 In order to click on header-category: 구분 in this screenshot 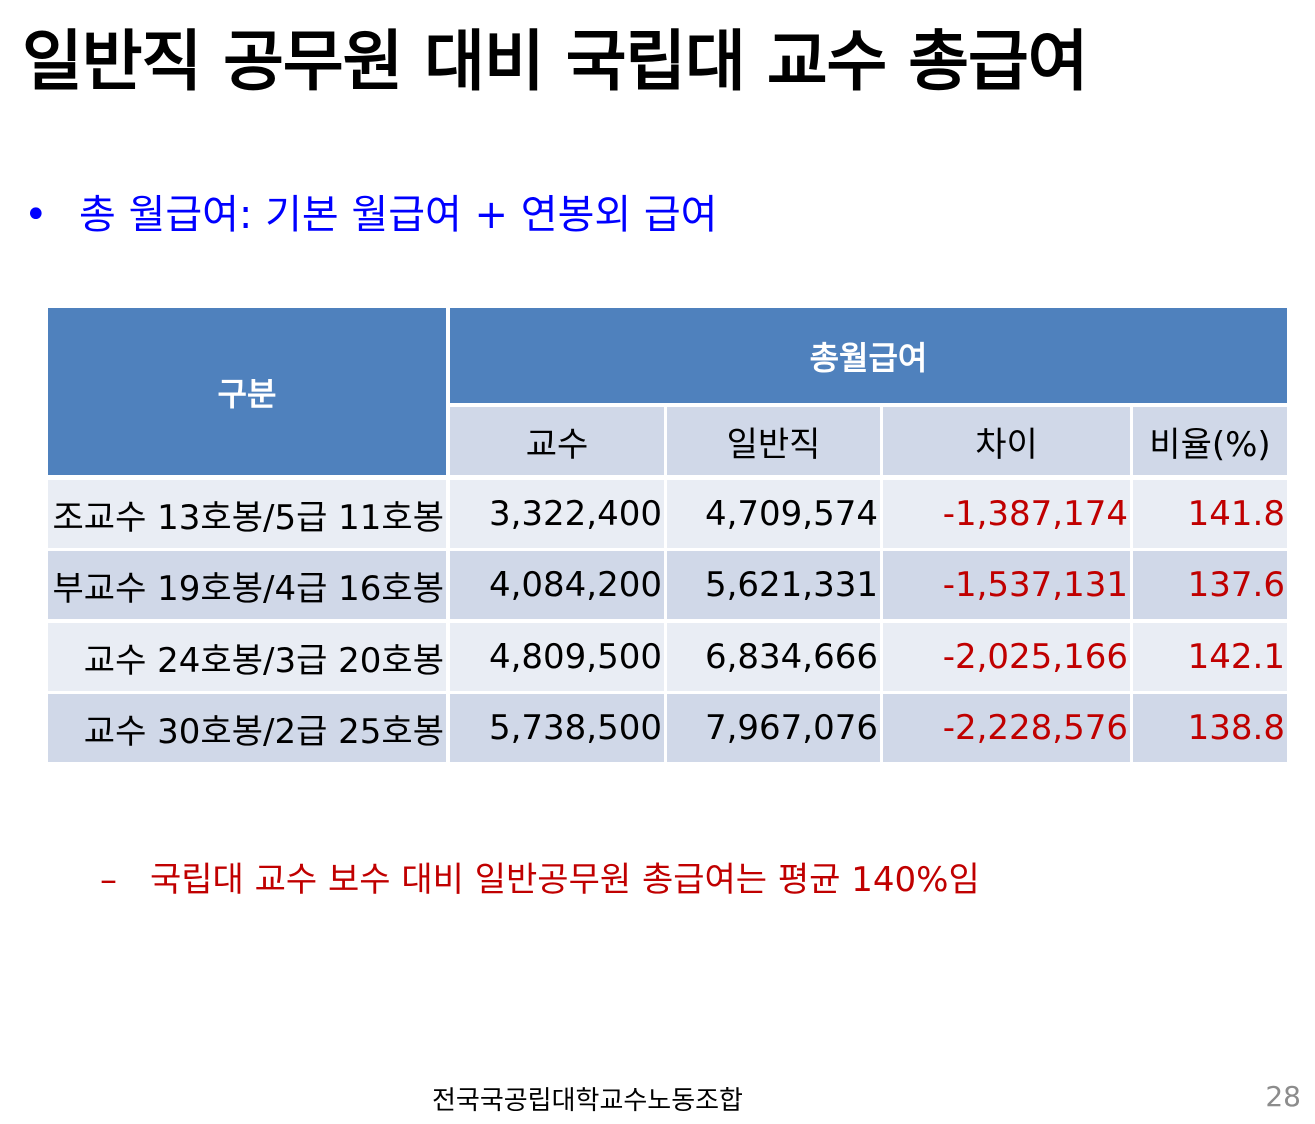, I will do `click(247, 391)`.